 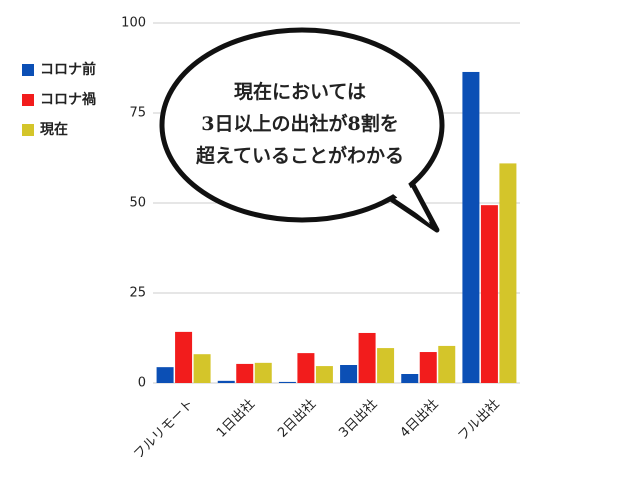 I want to click on y-tick-label: 0, so click(x=142, y=383).